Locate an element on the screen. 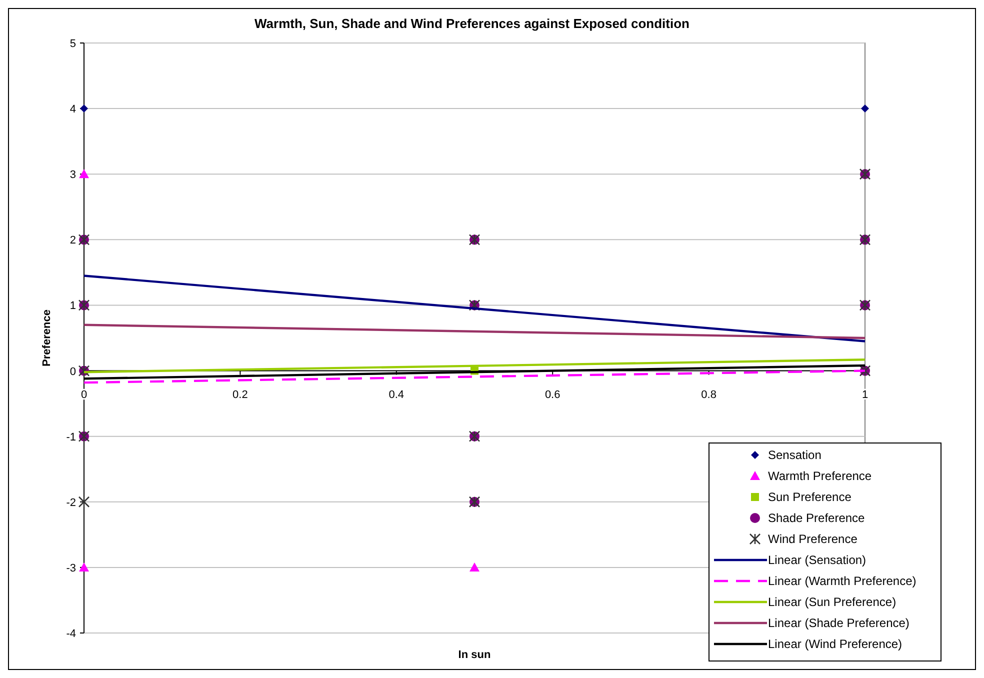 This screenshot has height=678, width=984. legend-label: Linear (Warmth Preference) is located at coordinates (842, 581).